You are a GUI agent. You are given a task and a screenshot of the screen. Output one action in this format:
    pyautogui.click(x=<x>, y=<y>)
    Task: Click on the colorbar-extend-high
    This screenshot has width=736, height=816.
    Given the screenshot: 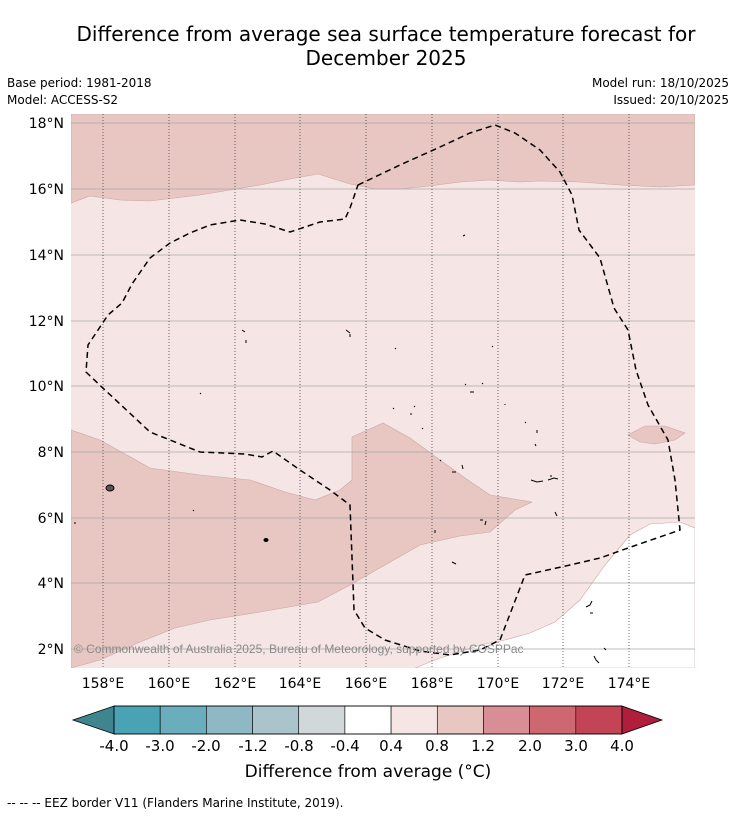 What is the action you would take?
    pyautogui.click(x=642, y=720)
    